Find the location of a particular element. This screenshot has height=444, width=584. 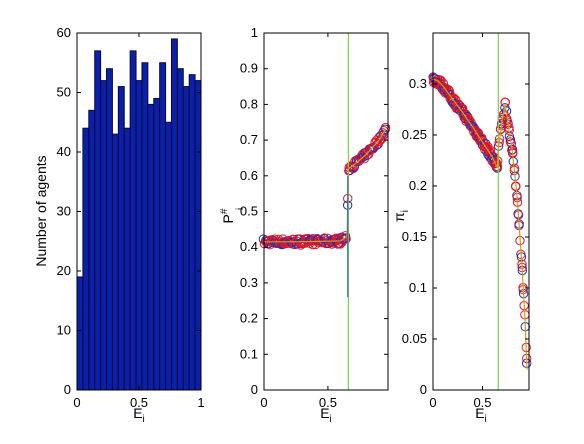

histogram-y-axis-label: Number of agents is located at coordinates (41, 210).